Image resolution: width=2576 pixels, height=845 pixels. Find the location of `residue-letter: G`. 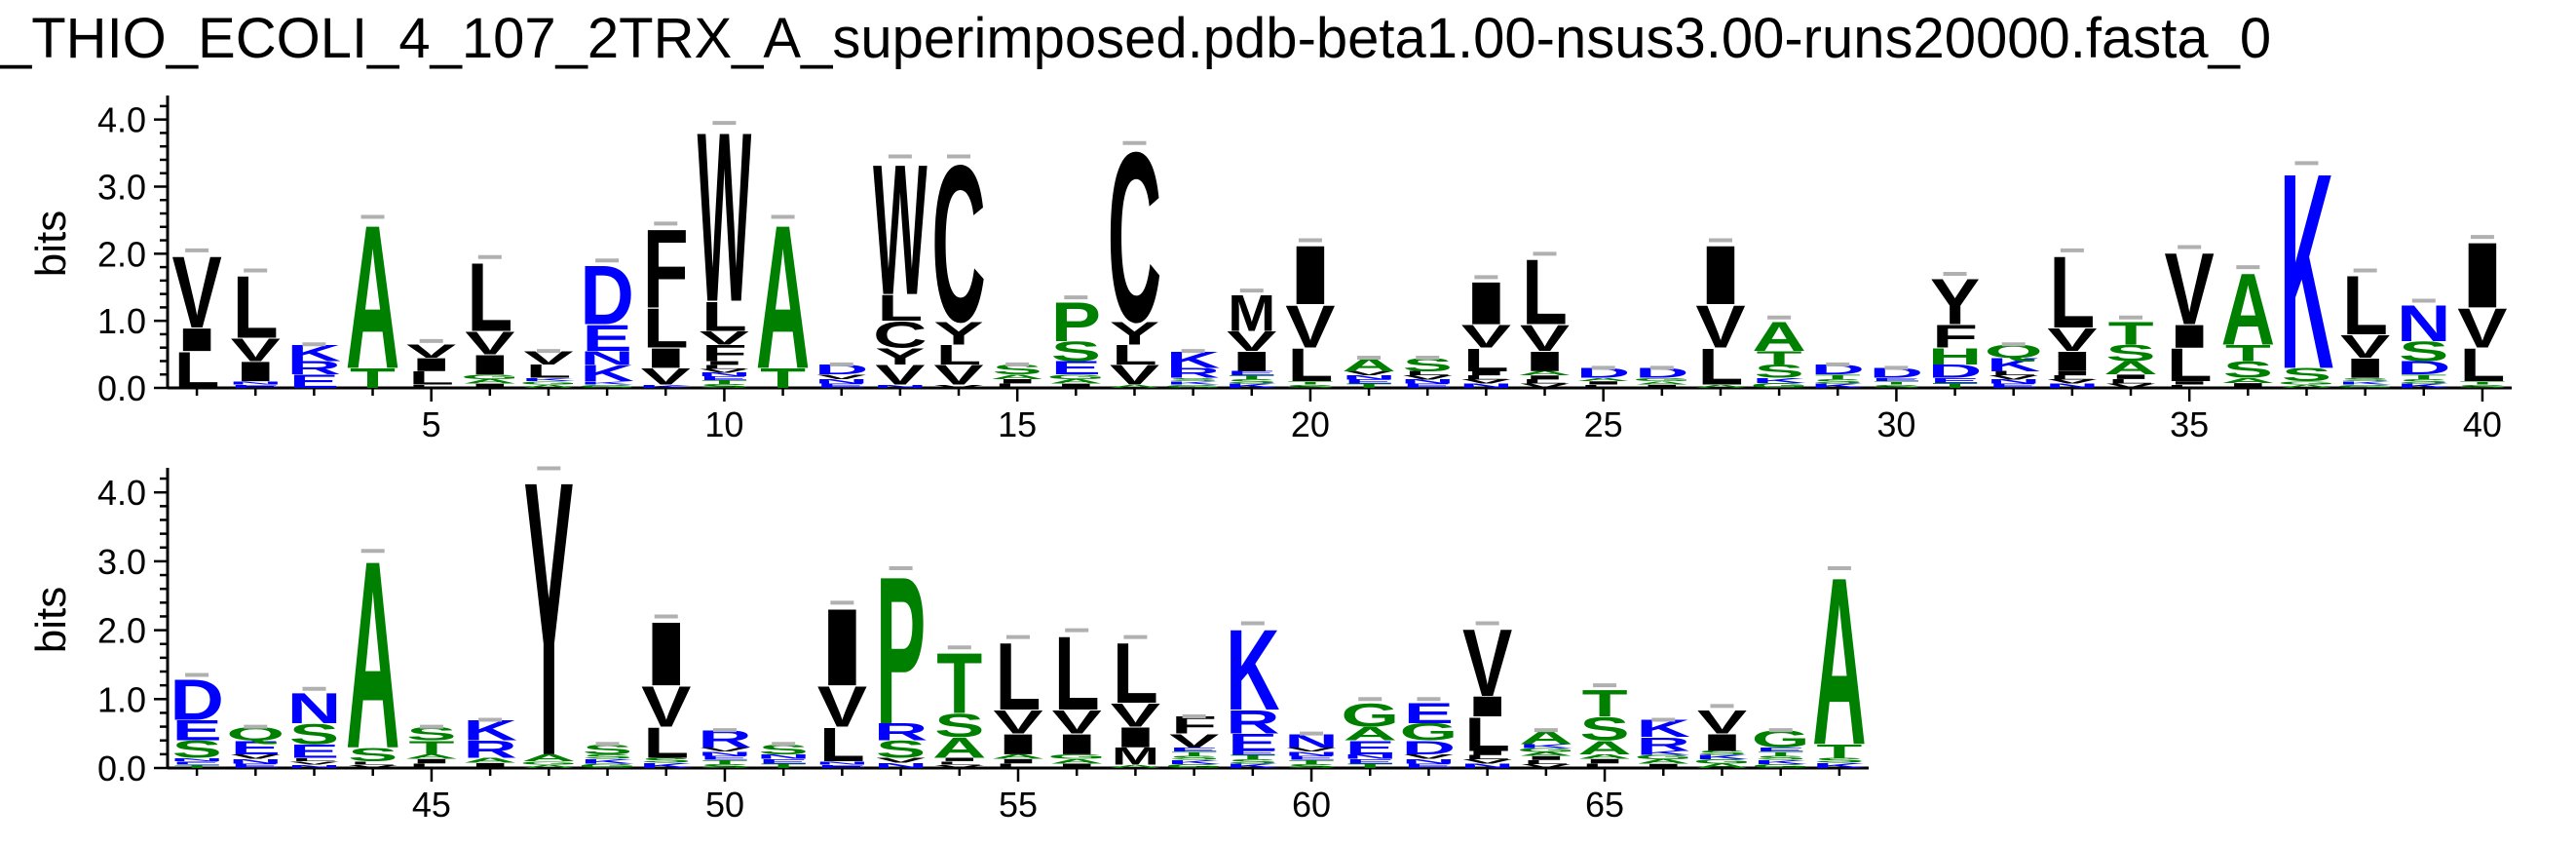

residue-letter: G is located at coordinates (1429, 733).